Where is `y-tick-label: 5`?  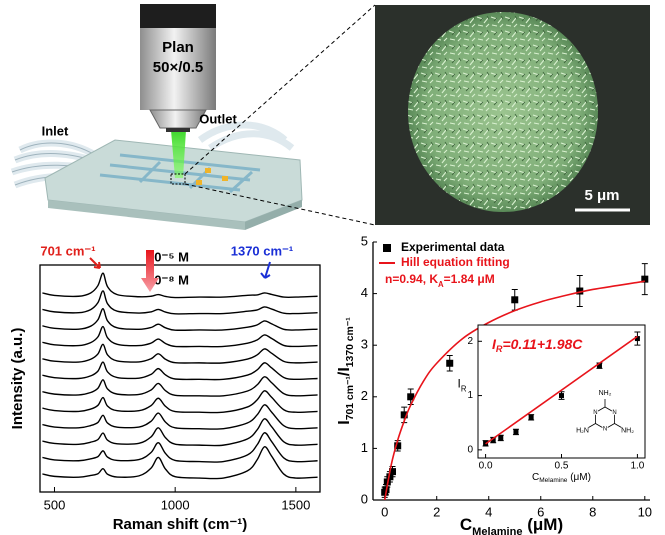 y-tick-label: 5 is located at coordinates (364, 240).